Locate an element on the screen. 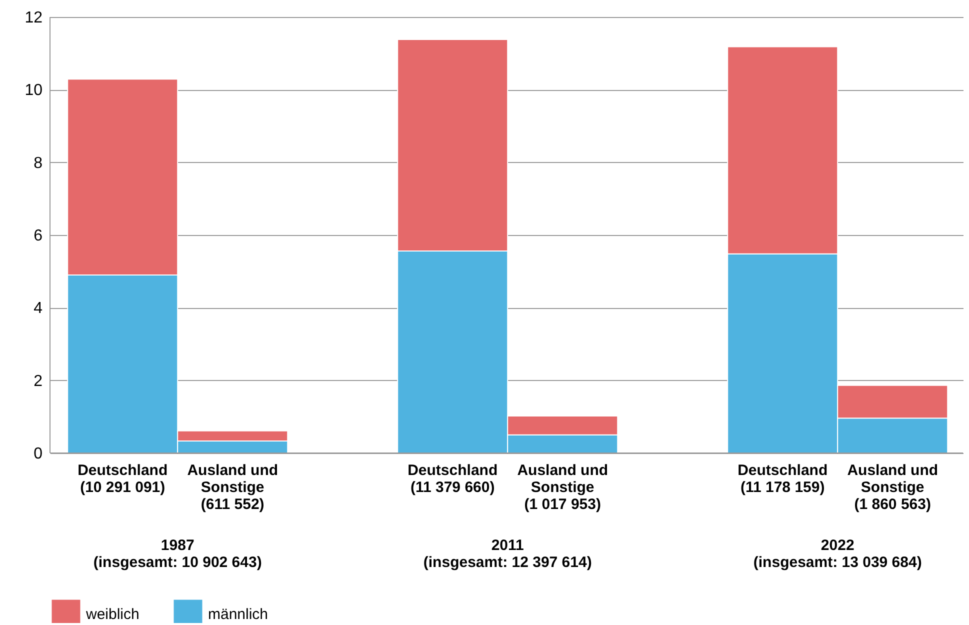 Image resolution: width=969 pixels, height=625 pixels. y-tick-label: 6 is located at coordinates (38, 236).